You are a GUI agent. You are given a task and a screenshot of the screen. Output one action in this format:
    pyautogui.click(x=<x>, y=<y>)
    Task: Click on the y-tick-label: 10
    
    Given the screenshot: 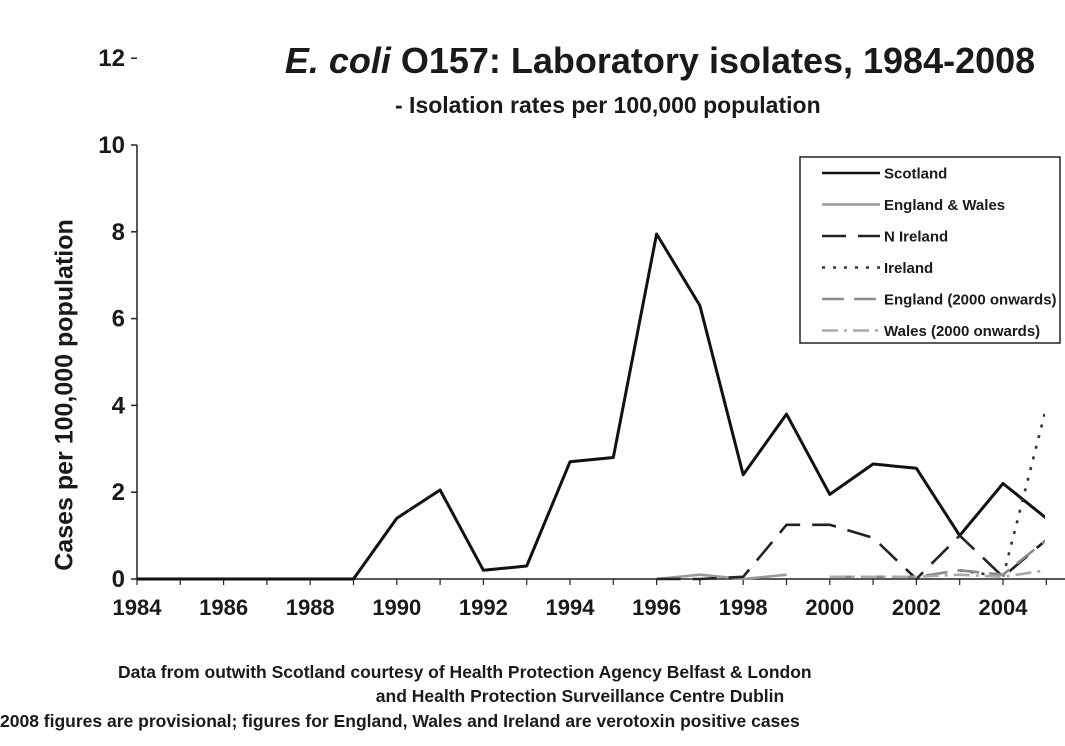 What is the action you would take?
    pyautogui.click(x=111, y=145)
    